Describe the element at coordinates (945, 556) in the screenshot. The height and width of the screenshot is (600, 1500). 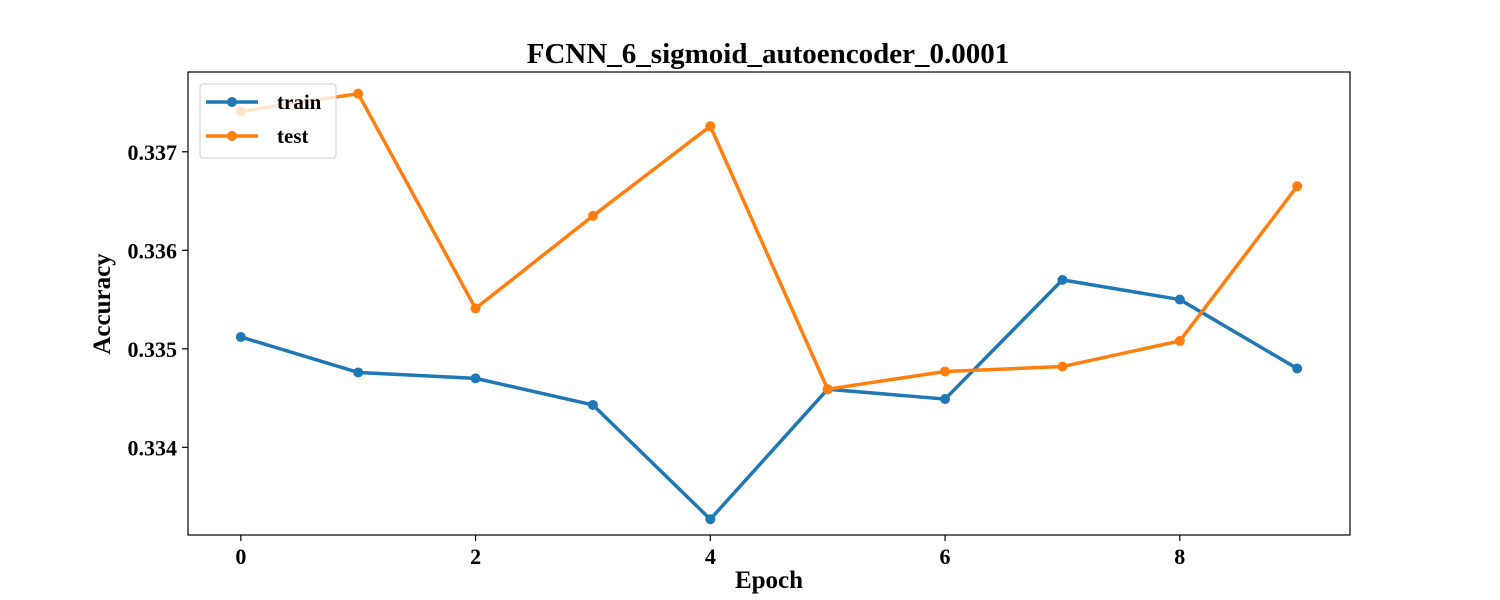
I see `x-tick-label: 6` at that location.